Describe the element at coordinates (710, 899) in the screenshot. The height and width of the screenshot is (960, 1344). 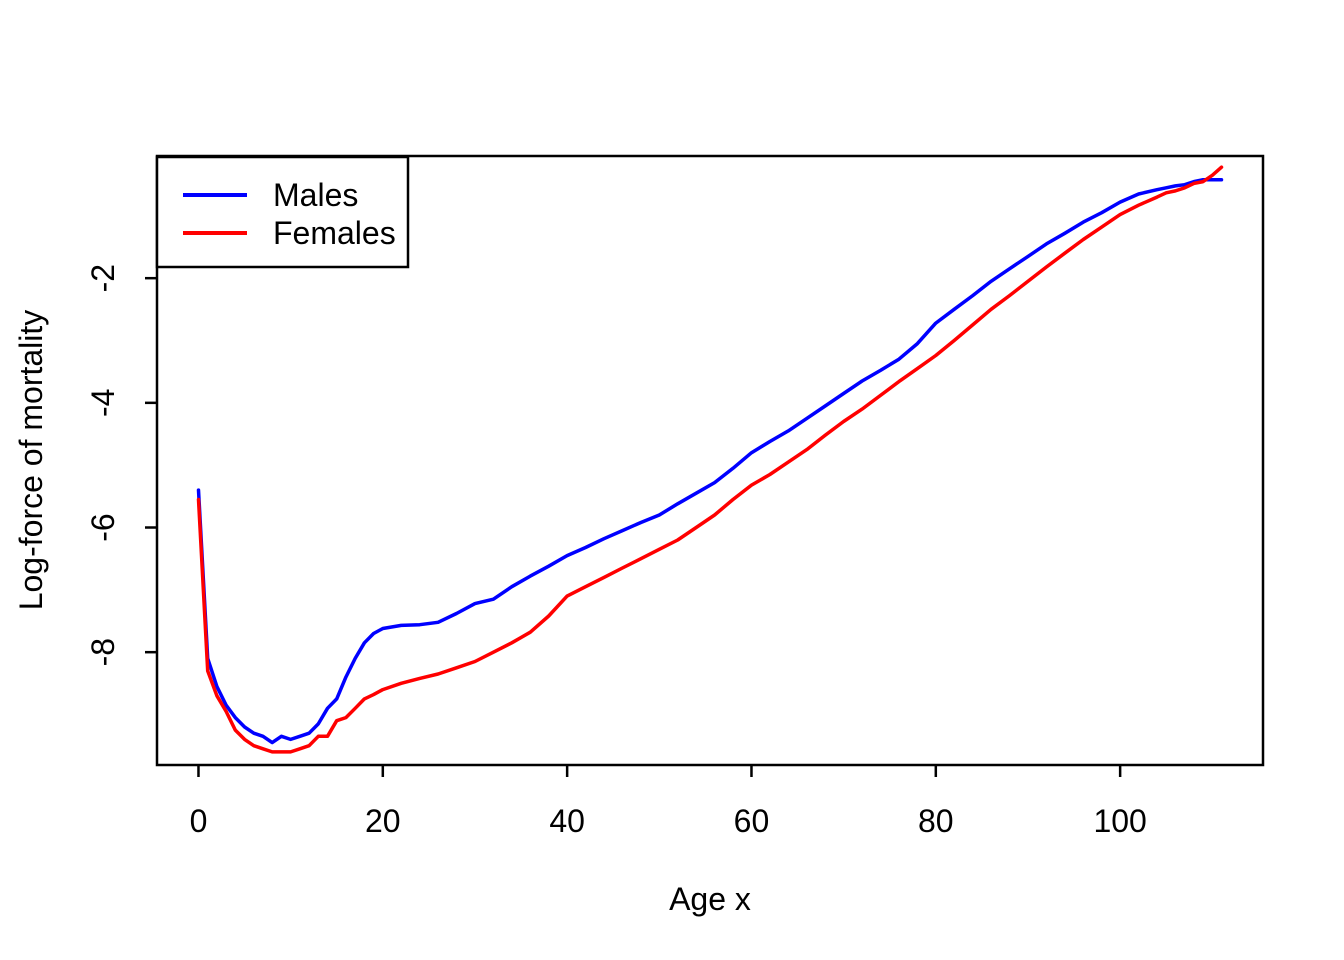
I see `x-axis-title: Age x` at that location.